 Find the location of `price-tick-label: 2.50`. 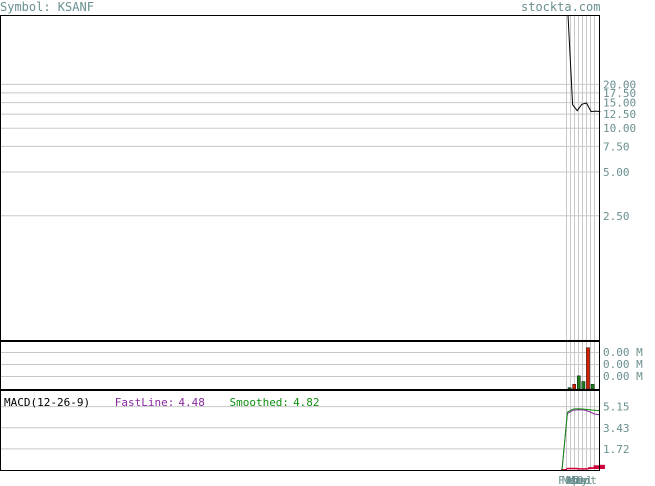

price-tick-label: 2.50 is located at coordinates (616, 216).